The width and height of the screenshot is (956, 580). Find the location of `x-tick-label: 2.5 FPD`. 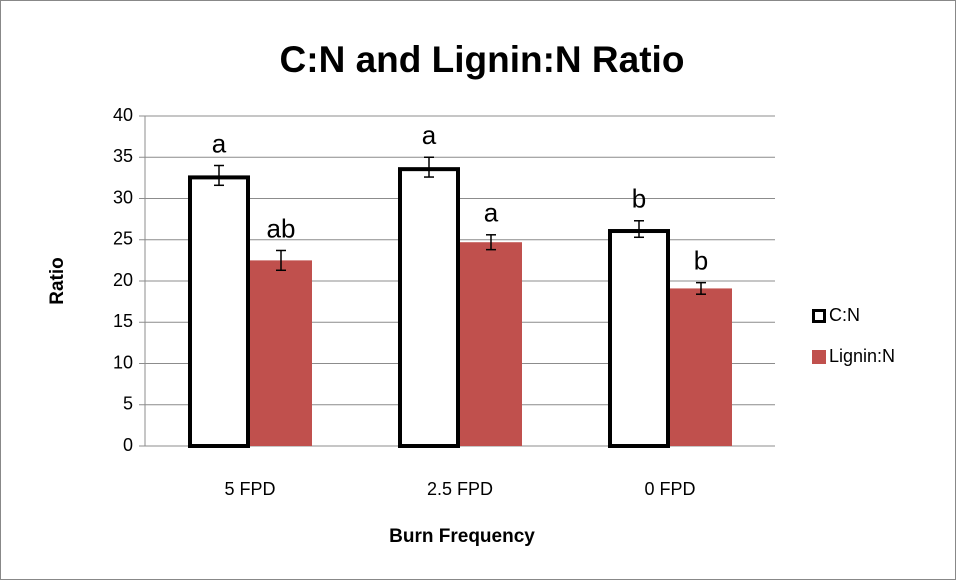

x-tick-label: 2.5 FPD is located at coordinates (460, 489).